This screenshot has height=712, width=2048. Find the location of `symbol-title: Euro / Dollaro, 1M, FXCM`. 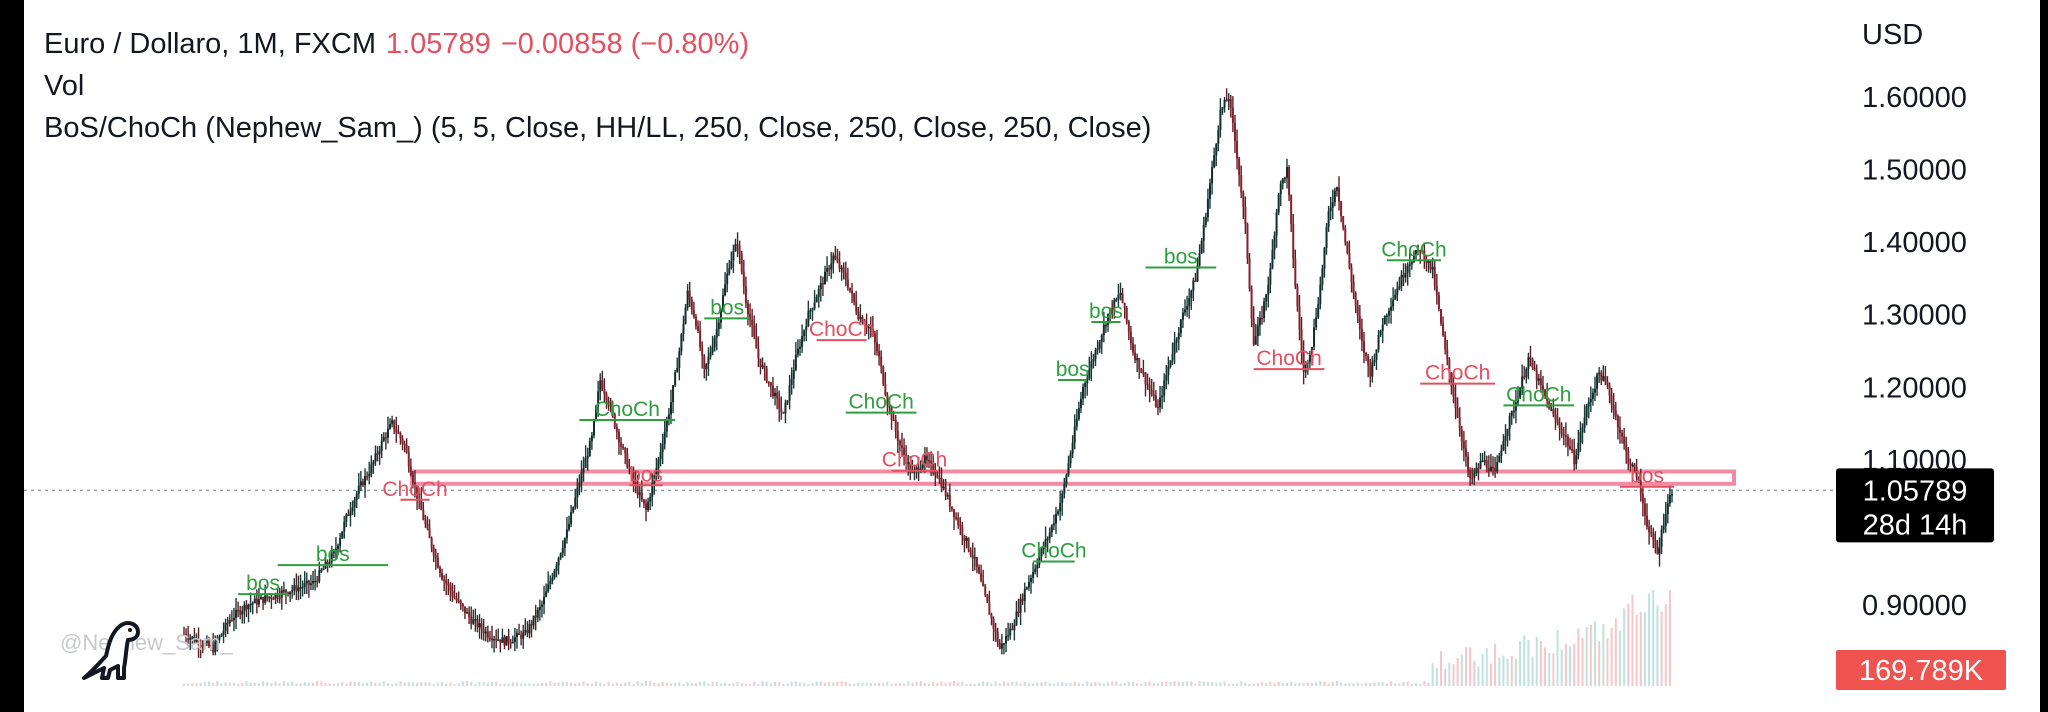

symbol-title: Euro / Dollaro, 1M, FXCM is located at coordinates (210, 44).